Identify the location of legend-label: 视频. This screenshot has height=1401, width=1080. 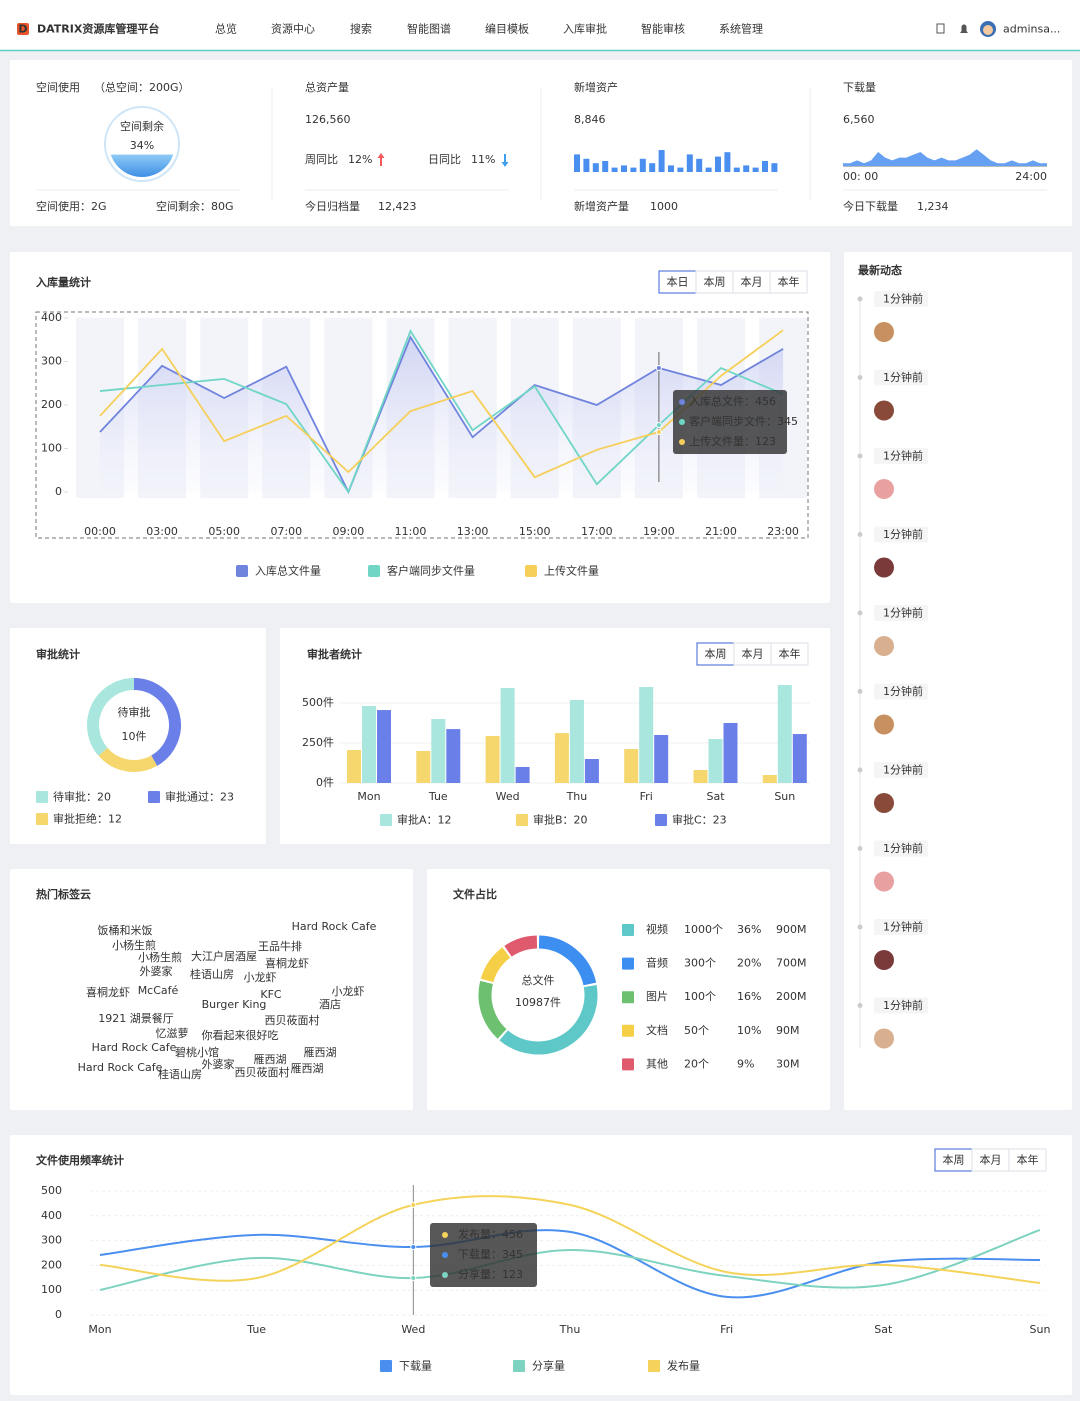
(657, 929).